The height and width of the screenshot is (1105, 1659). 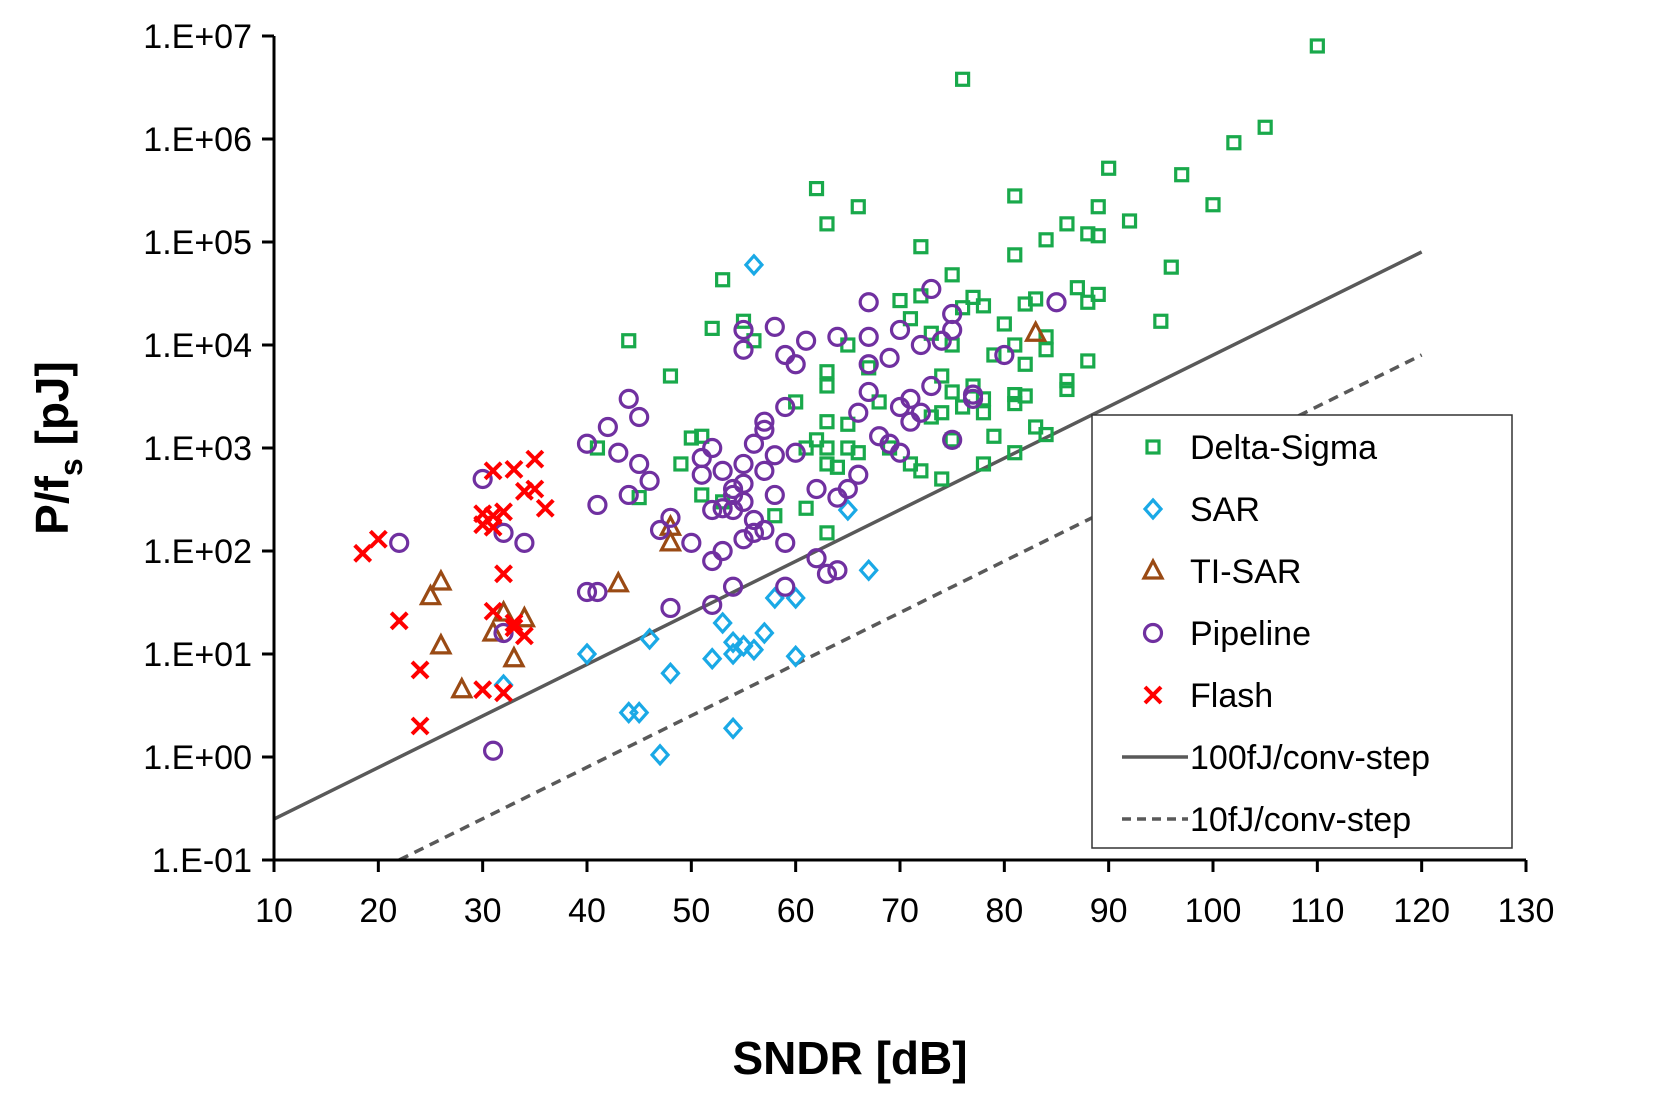 I want to click on legend-10fj-conv-step-label: 10fJ/conv-step, so click(x=1300, y=820).